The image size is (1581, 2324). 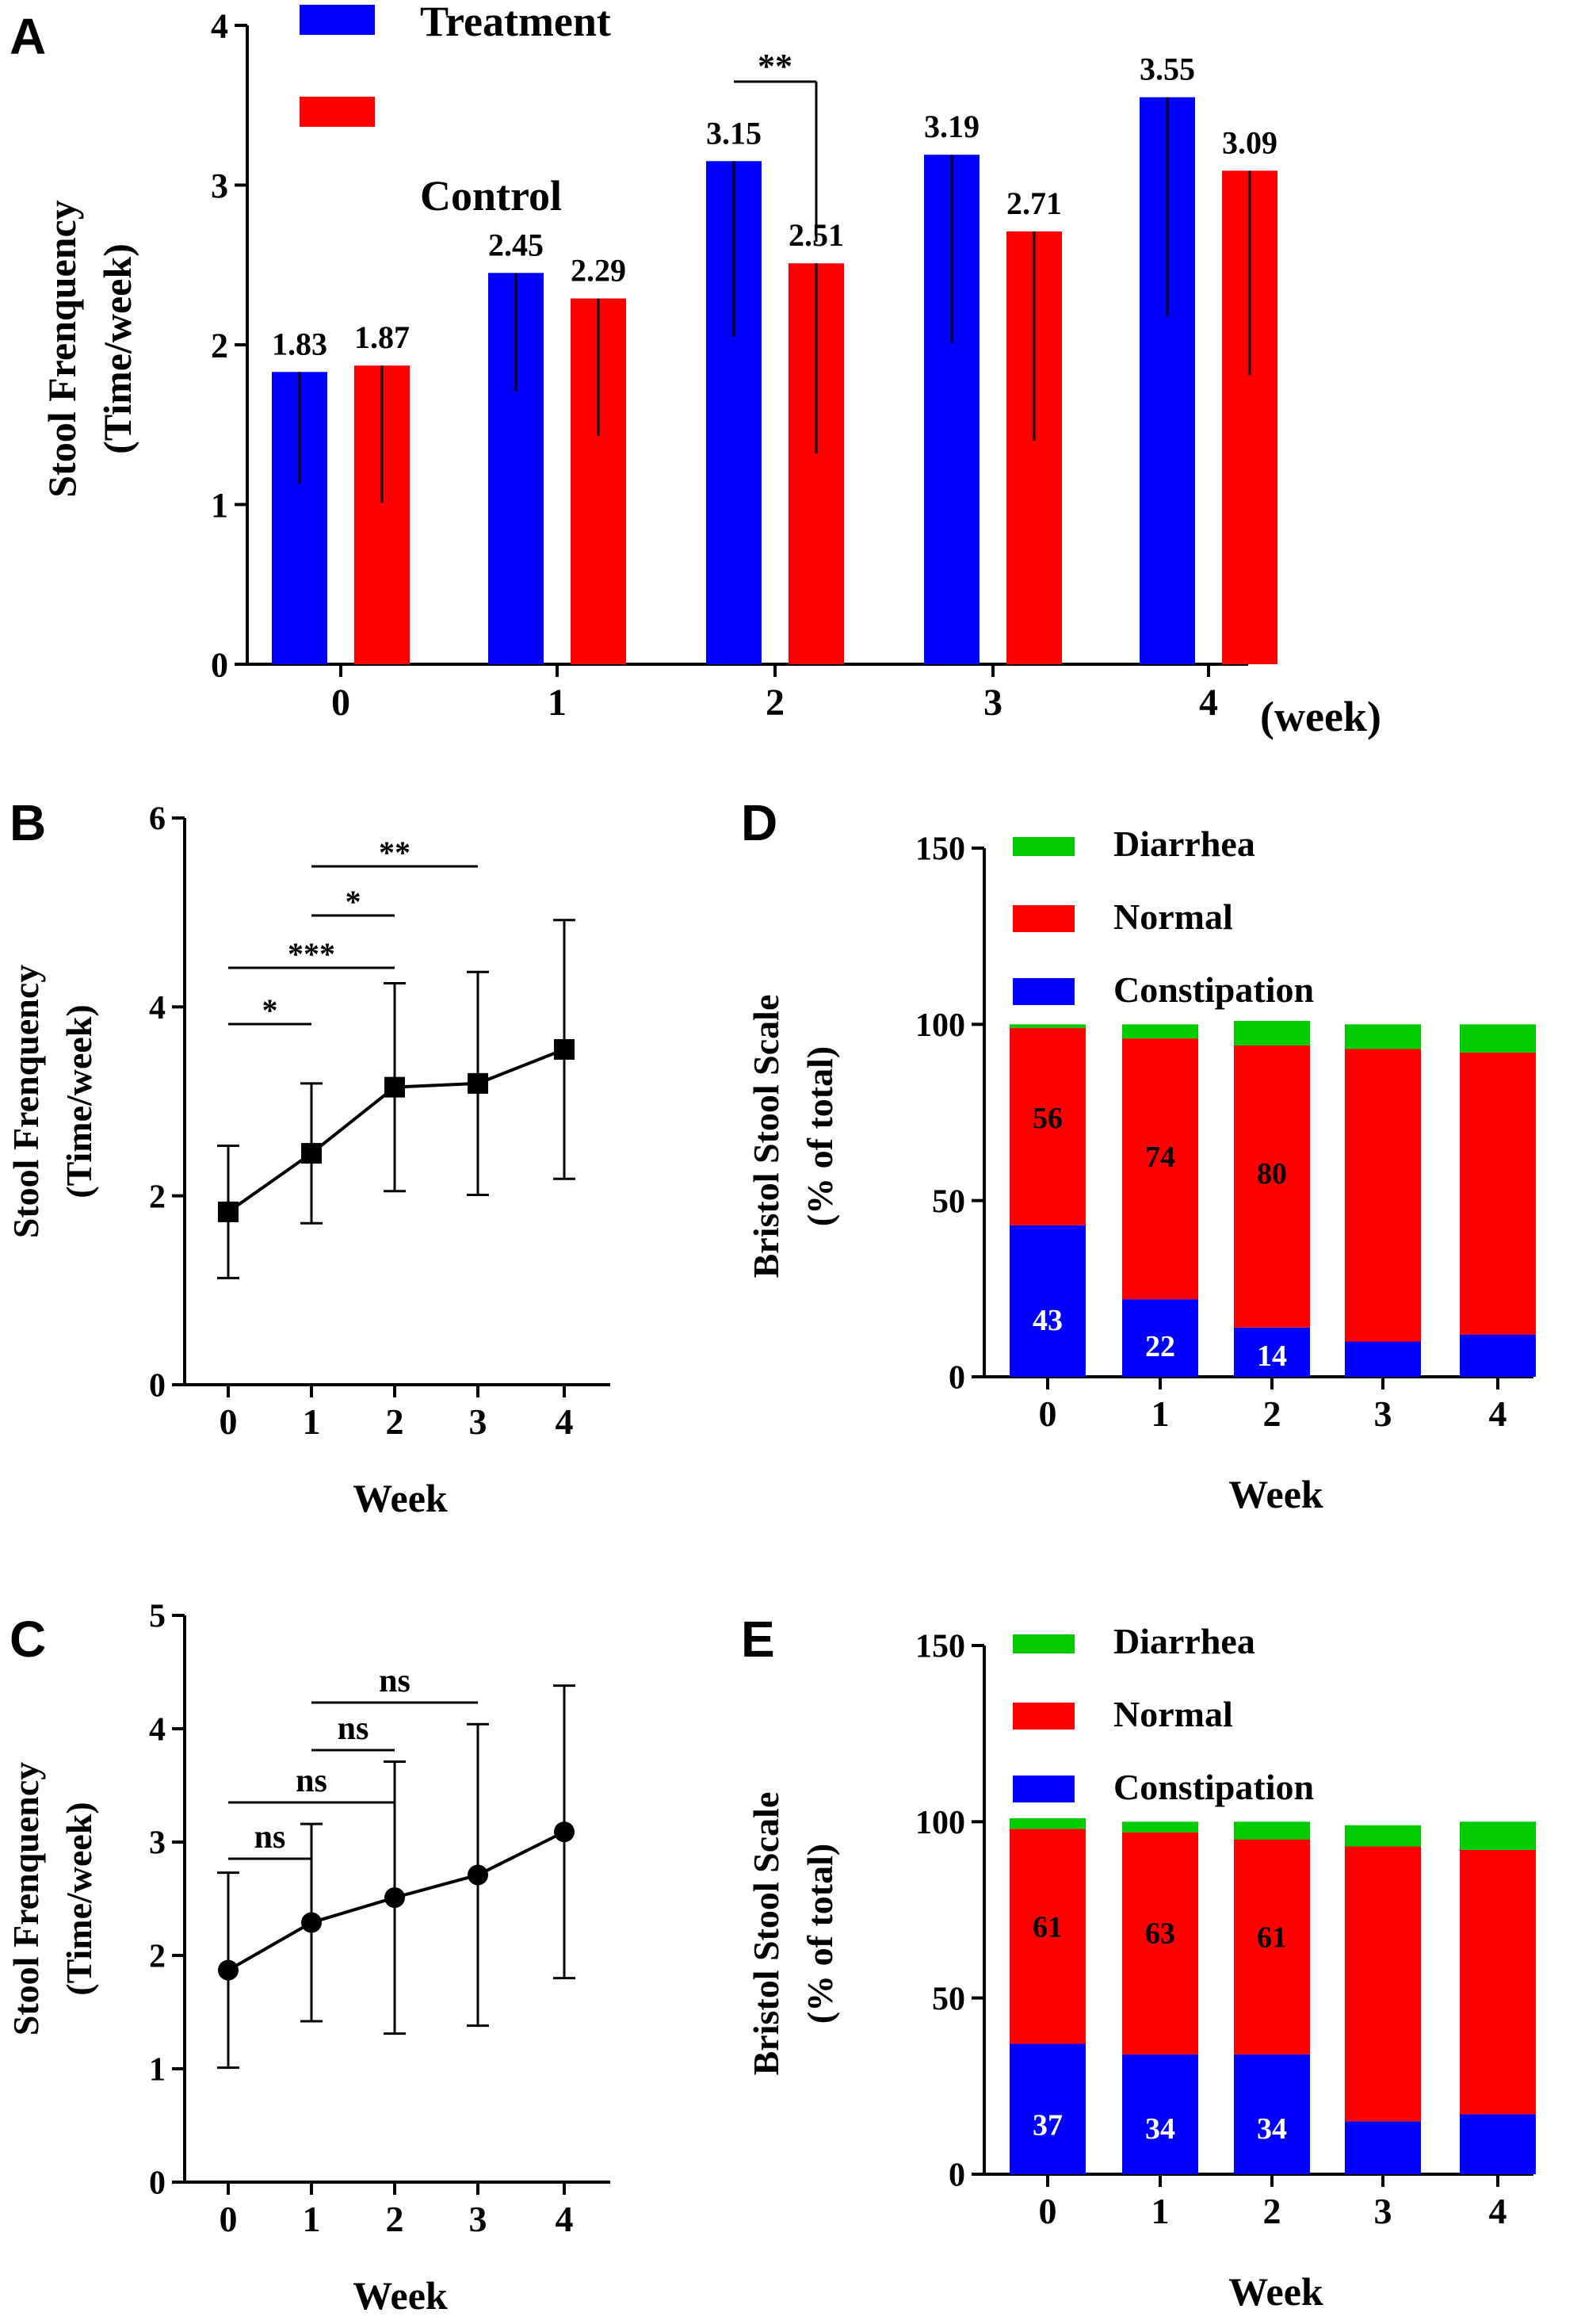 What do you see at coordinates (312, 2219) in the screenshot?
I see `panel-c-x-tick-label: 1` at bounding box center [312, 2219].